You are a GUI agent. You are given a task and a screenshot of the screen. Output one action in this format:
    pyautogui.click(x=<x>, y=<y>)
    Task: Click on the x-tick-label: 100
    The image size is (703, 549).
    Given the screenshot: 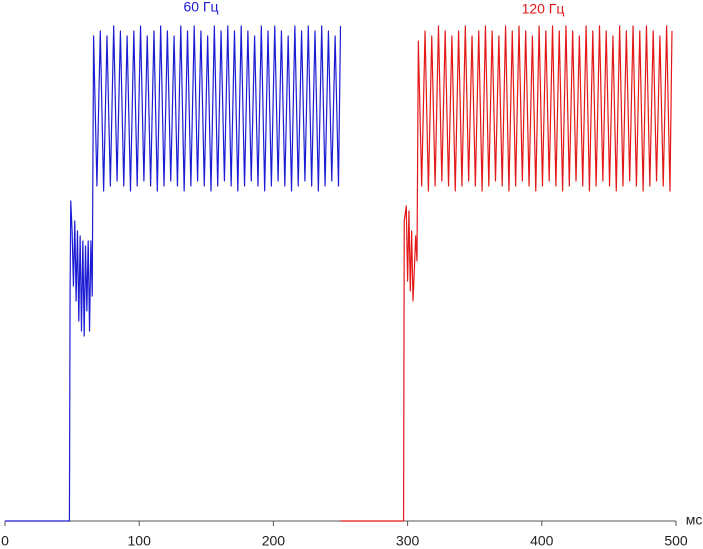 What is the action you would take?
    pyautogui.click(x=140, y=541)
    